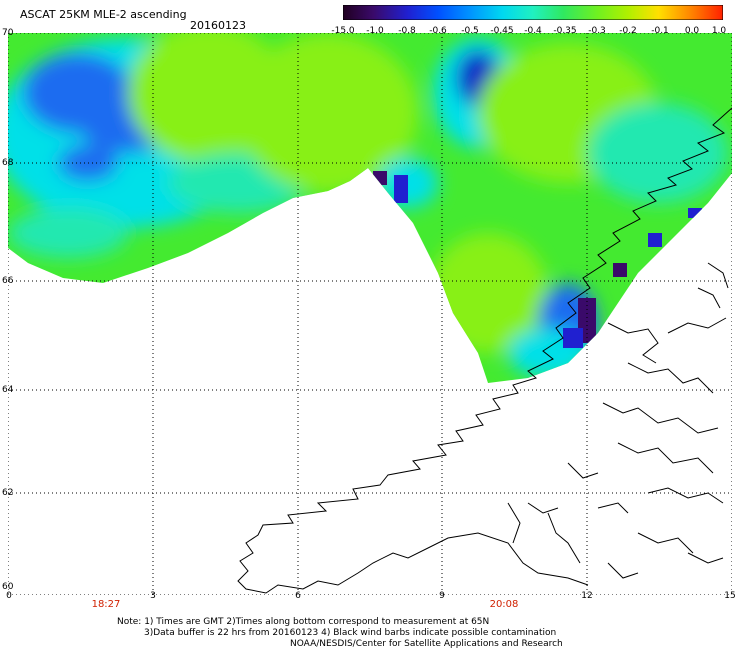  What do you see at coordinates (8, 163) in the screenshot?
I see `lat-label: 68` at bounding box center [8, 163].